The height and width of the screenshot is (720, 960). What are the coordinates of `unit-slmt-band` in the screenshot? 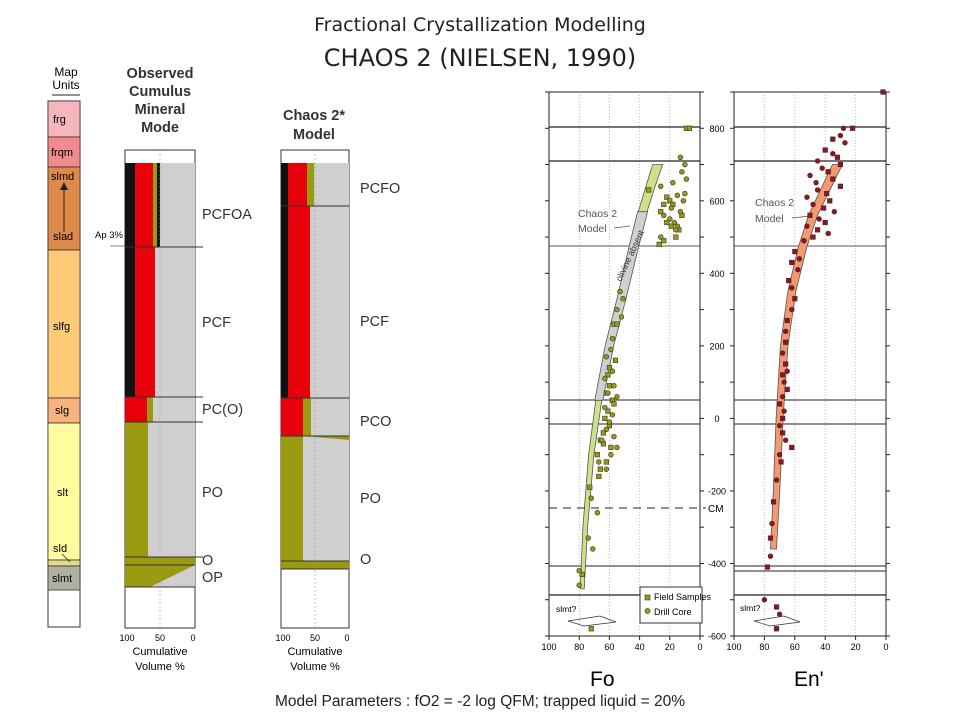 It's located at (64, 578).